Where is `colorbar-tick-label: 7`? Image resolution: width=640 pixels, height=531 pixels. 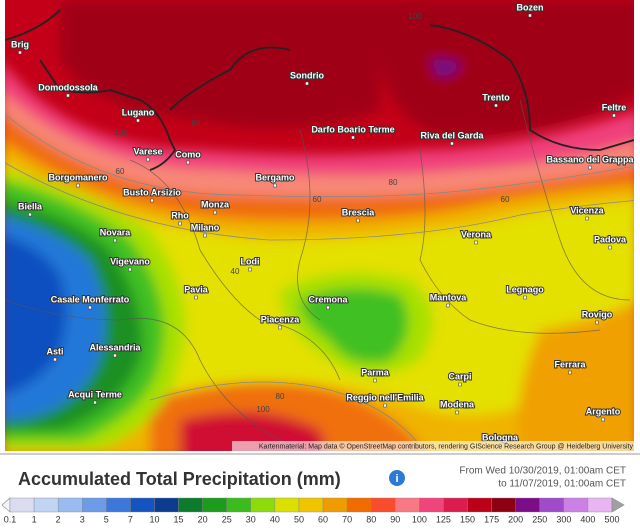 colorbar-tick-label: 7 is located at coordinates (130, 519).